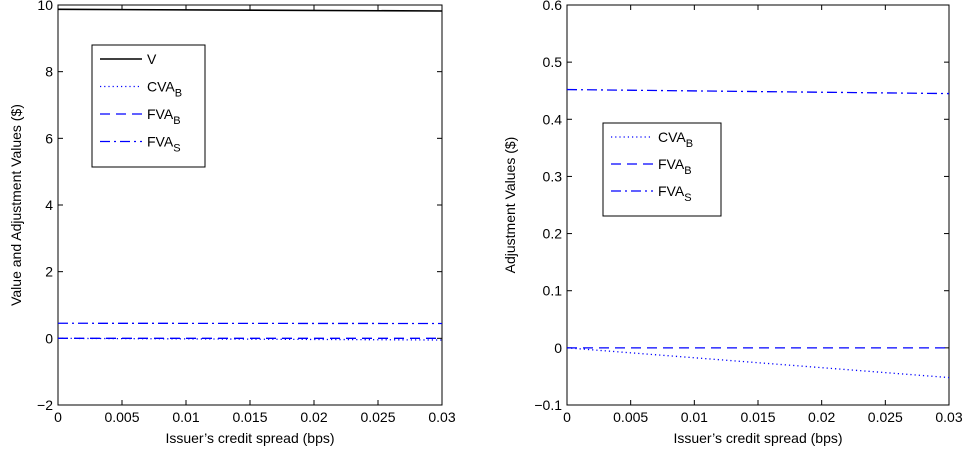  What do you see at coordinates (553, 176) in the screenshot?
I see `y-tick-label: 0.3` at bounding box center [553, 176].